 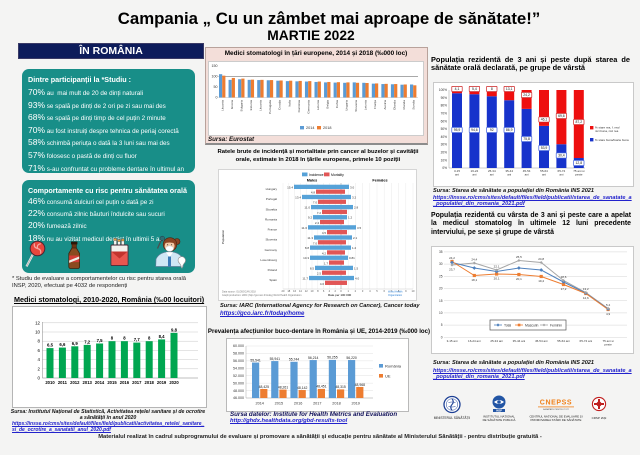 I want to click on svg-text: 50%, so click(x=444, y=129).